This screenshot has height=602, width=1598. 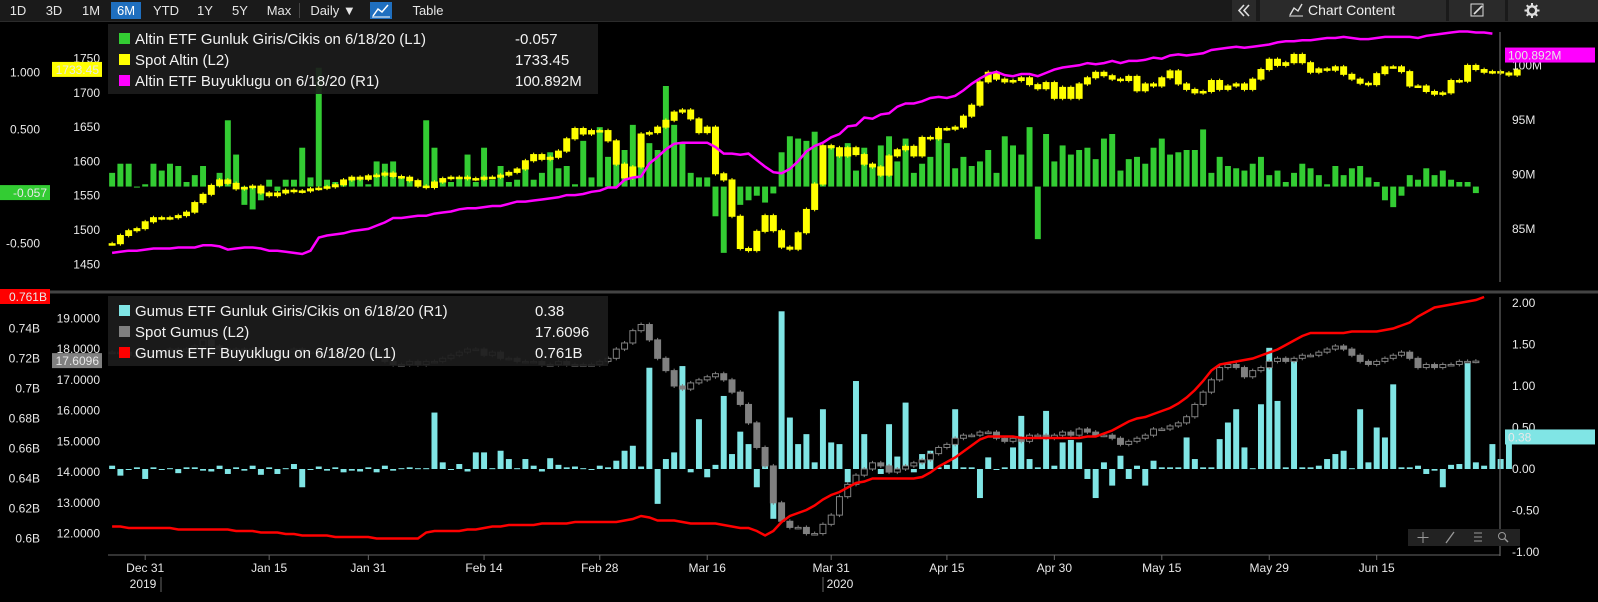 I want to click on range-1d-button: 1D, so click(x=18, y=10).